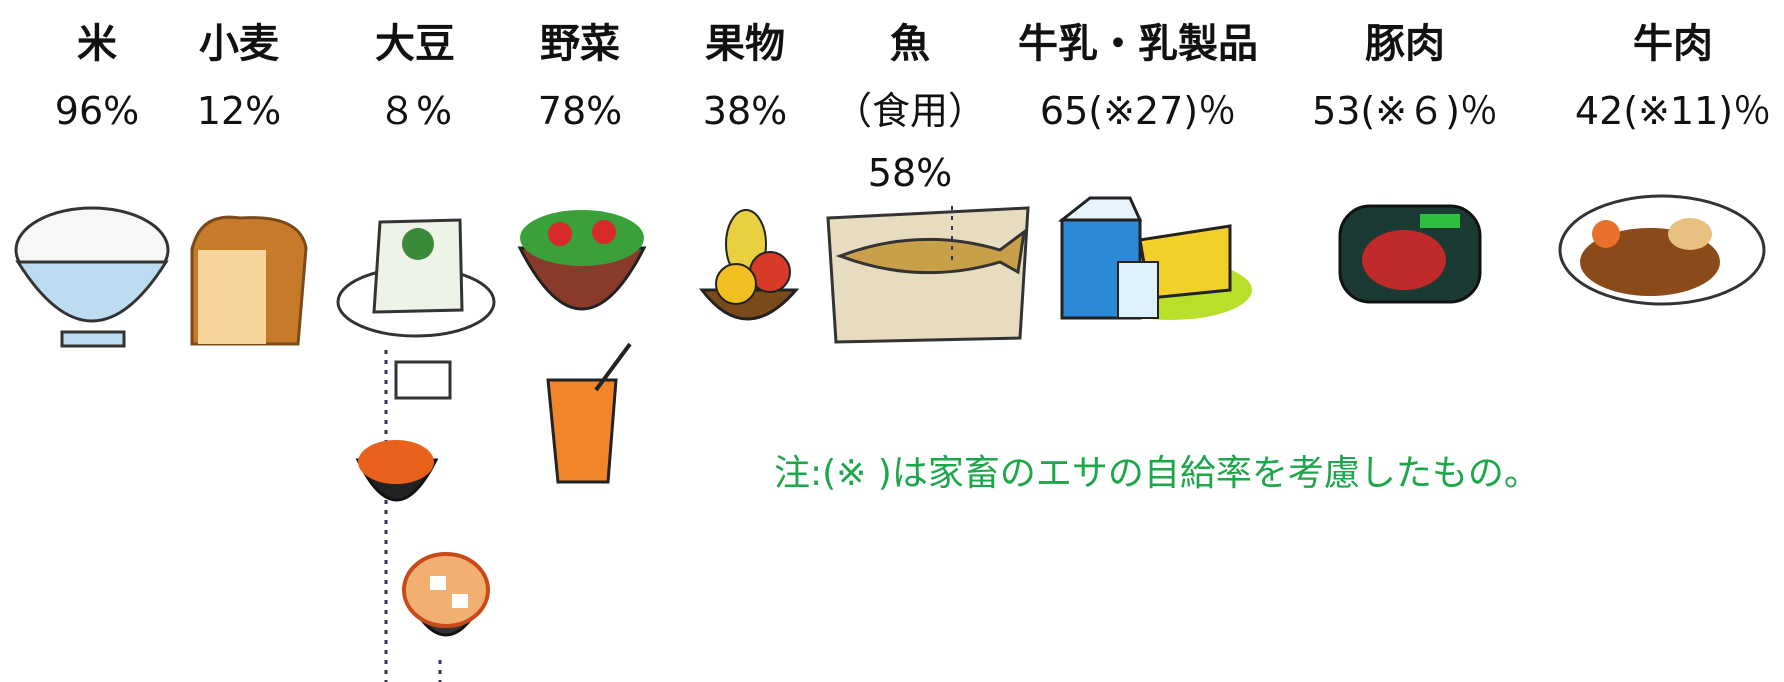  What do you see at coordinates (1405, 44) in the screenshot?
I see `item-name: 豚肉` at bounding box center [1405, 44].